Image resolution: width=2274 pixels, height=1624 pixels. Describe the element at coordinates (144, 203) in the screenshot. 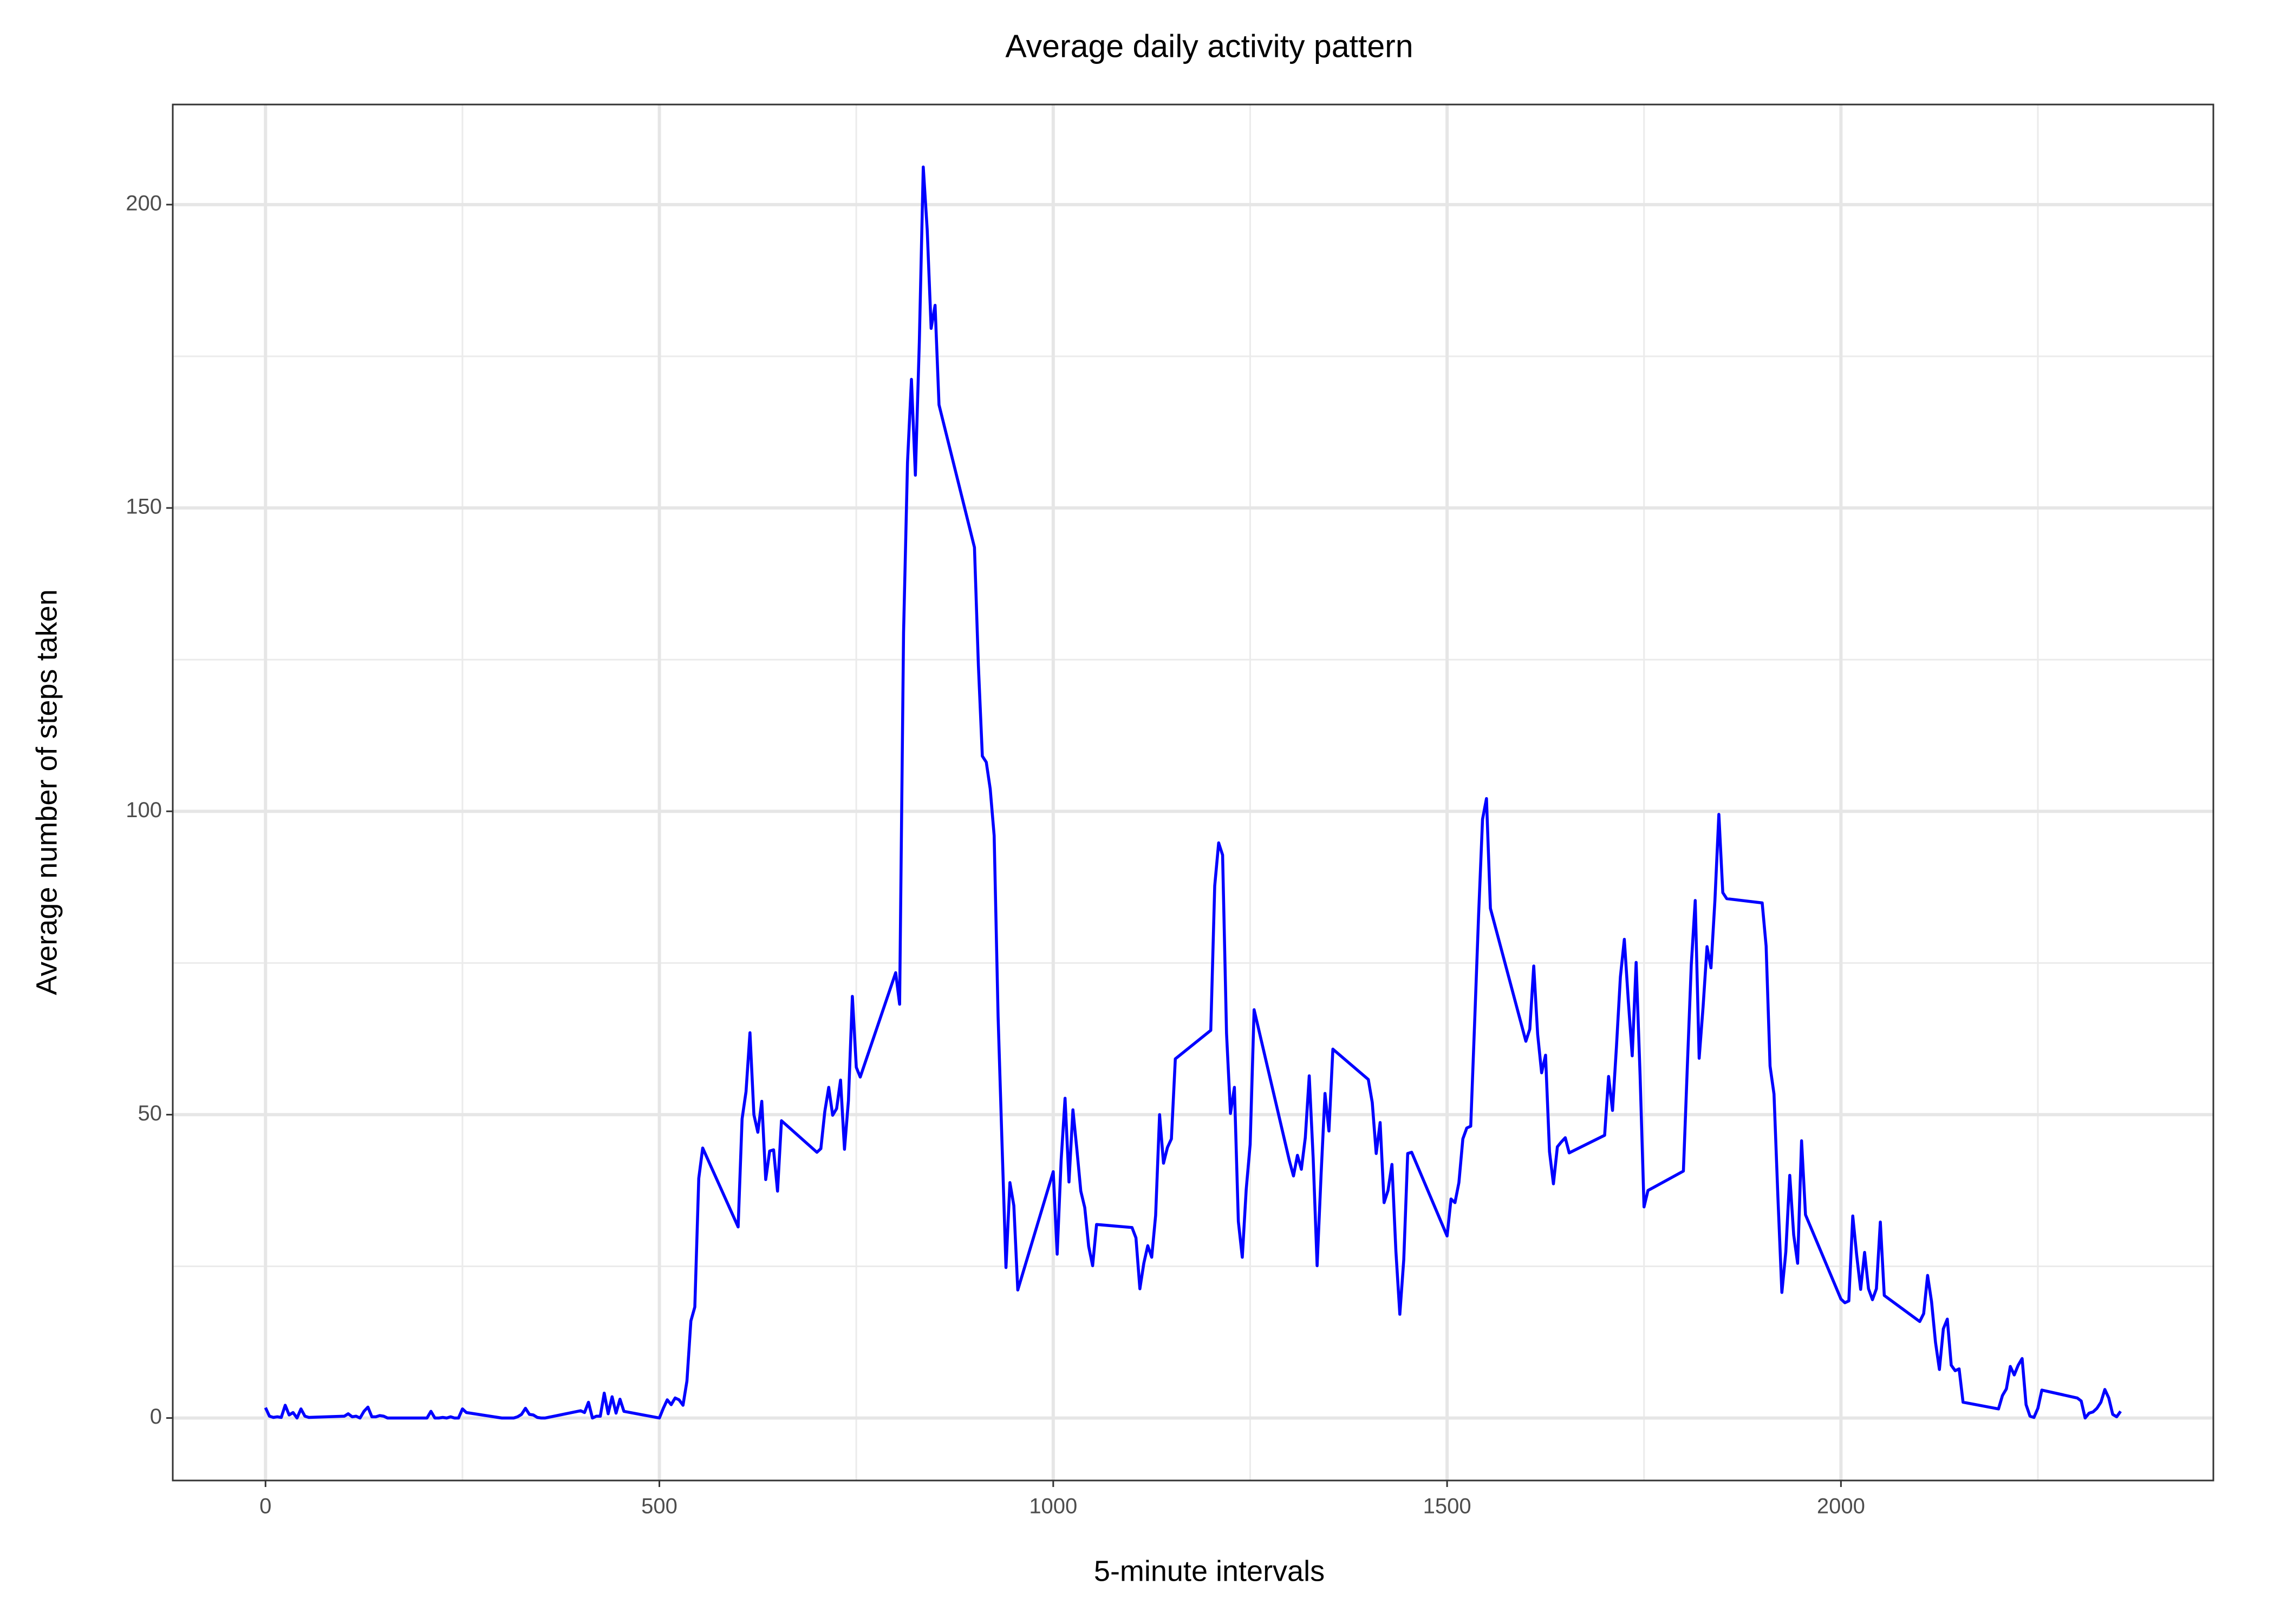

I see `y-tick-label: 200` at that location.